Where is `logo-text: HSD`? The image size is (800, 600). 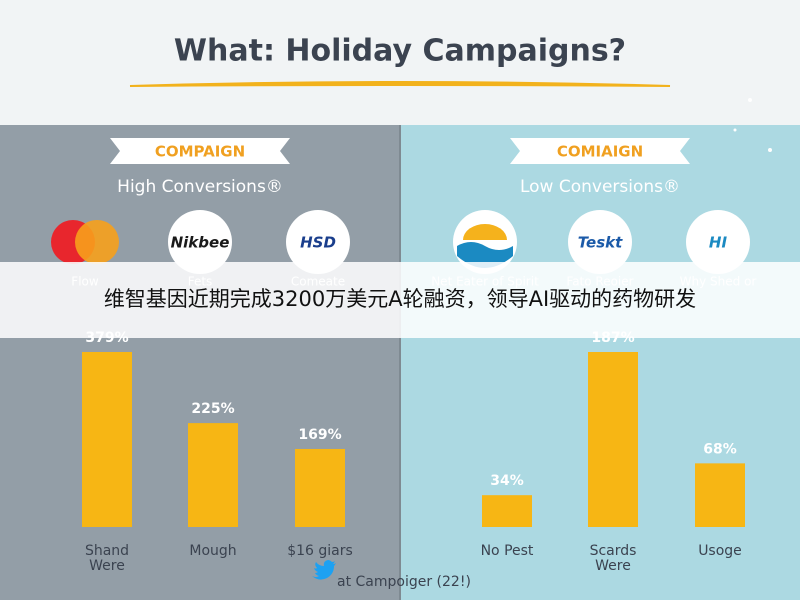 logo-text: HSD is located at coordinates (318, 243).